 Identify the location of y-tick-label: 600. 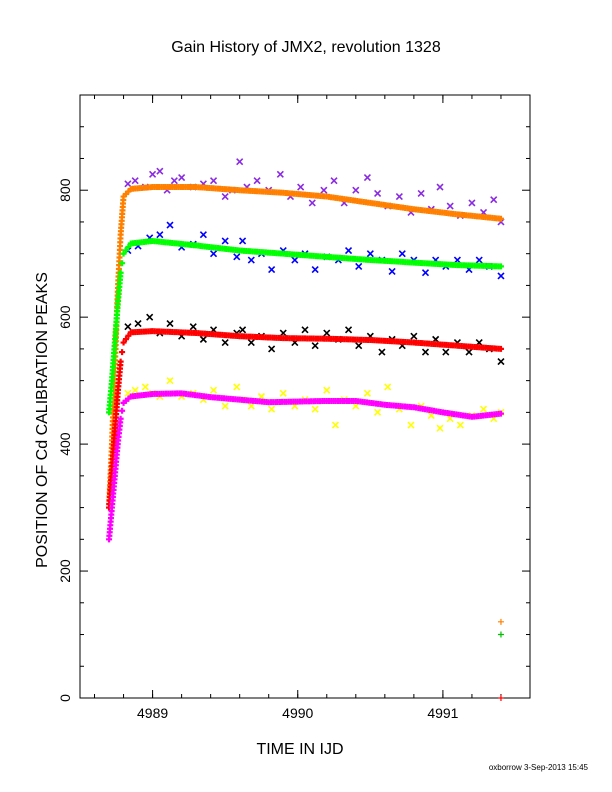
(65, 317).